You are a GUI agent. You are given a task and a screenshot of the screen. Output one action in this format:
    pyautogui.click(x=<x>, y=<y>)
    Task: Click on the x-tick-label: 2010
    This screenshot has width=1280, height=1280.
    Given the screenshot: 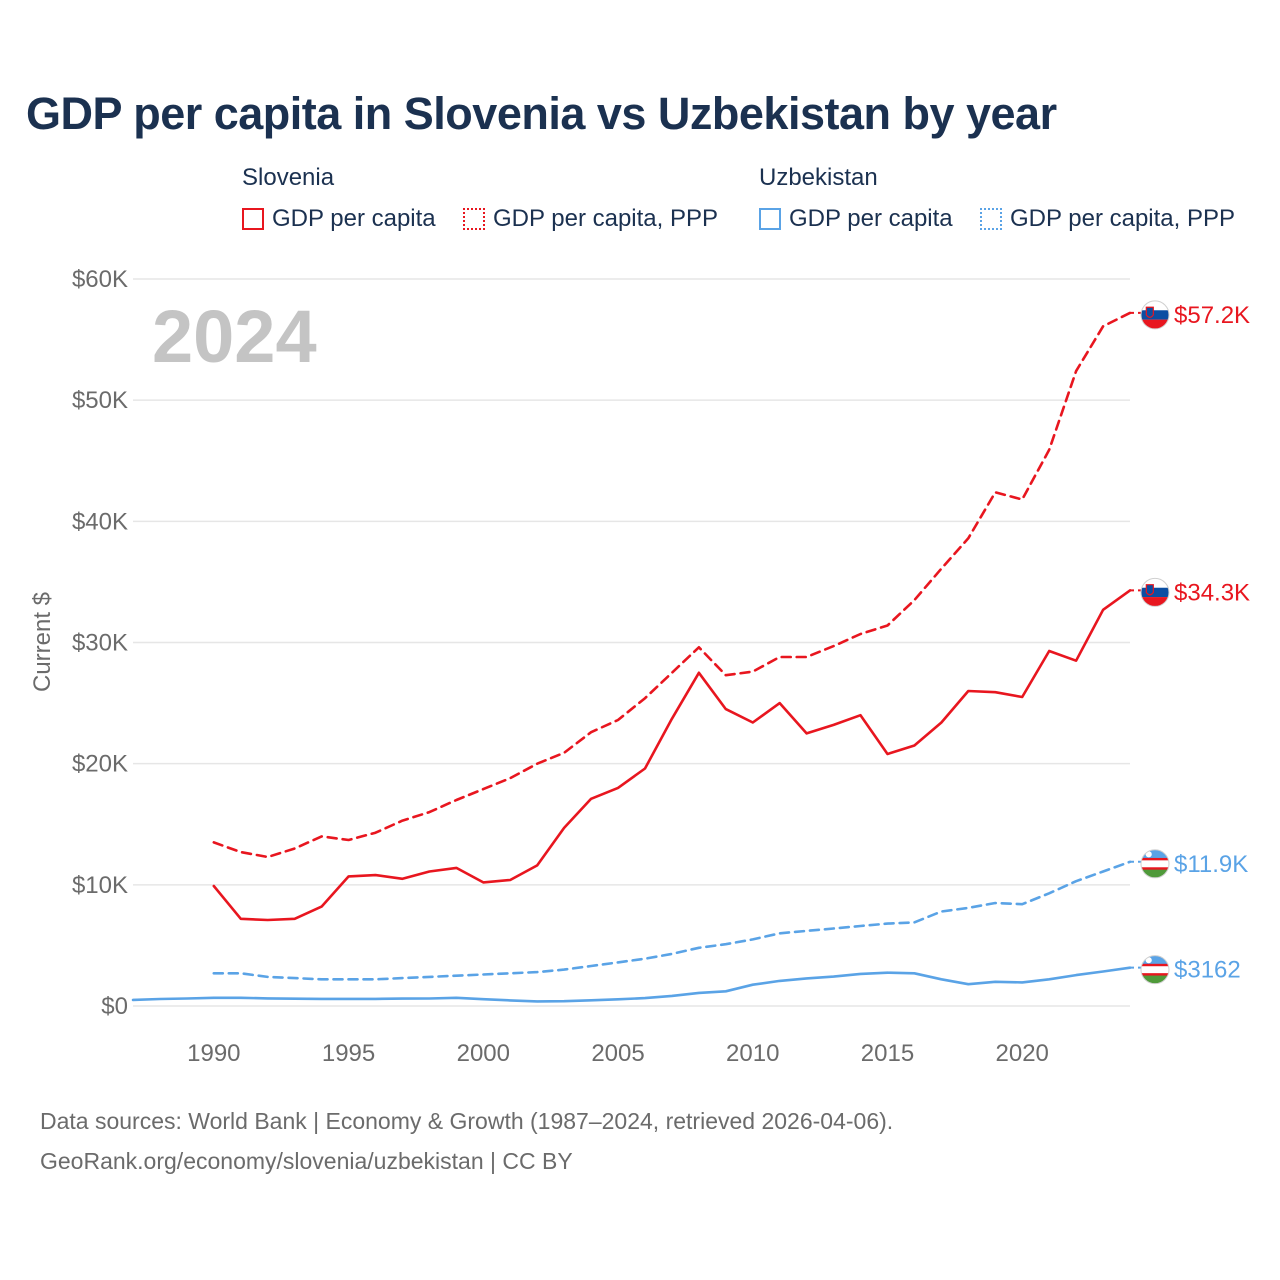 What is the action you would take?
    pyautogui.click(x=752, y=1053)
    